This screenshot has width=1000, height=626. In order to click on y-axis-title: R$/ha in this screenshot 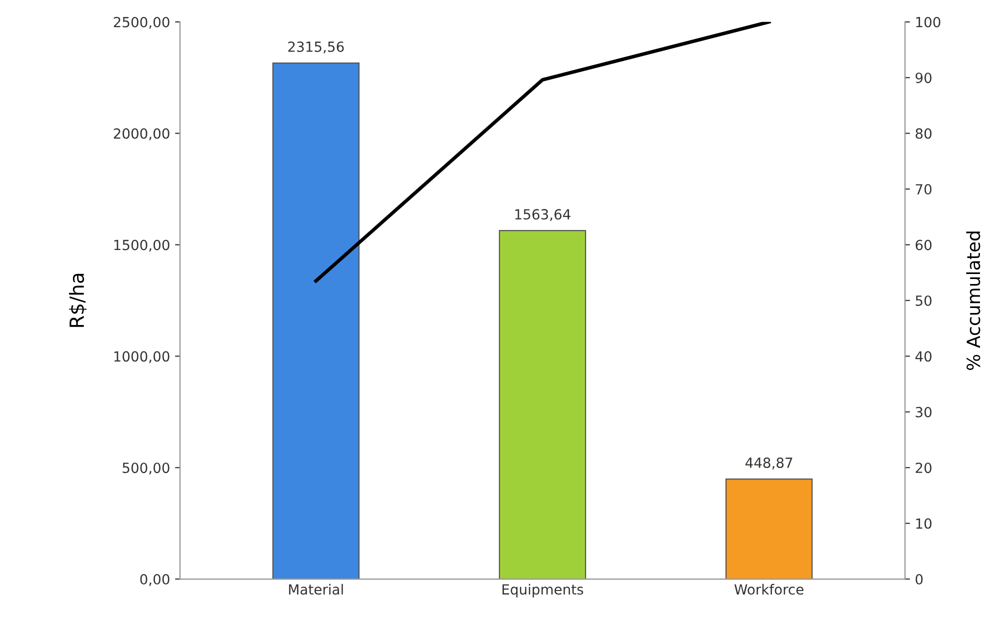, I will do `click(78, 300)`.